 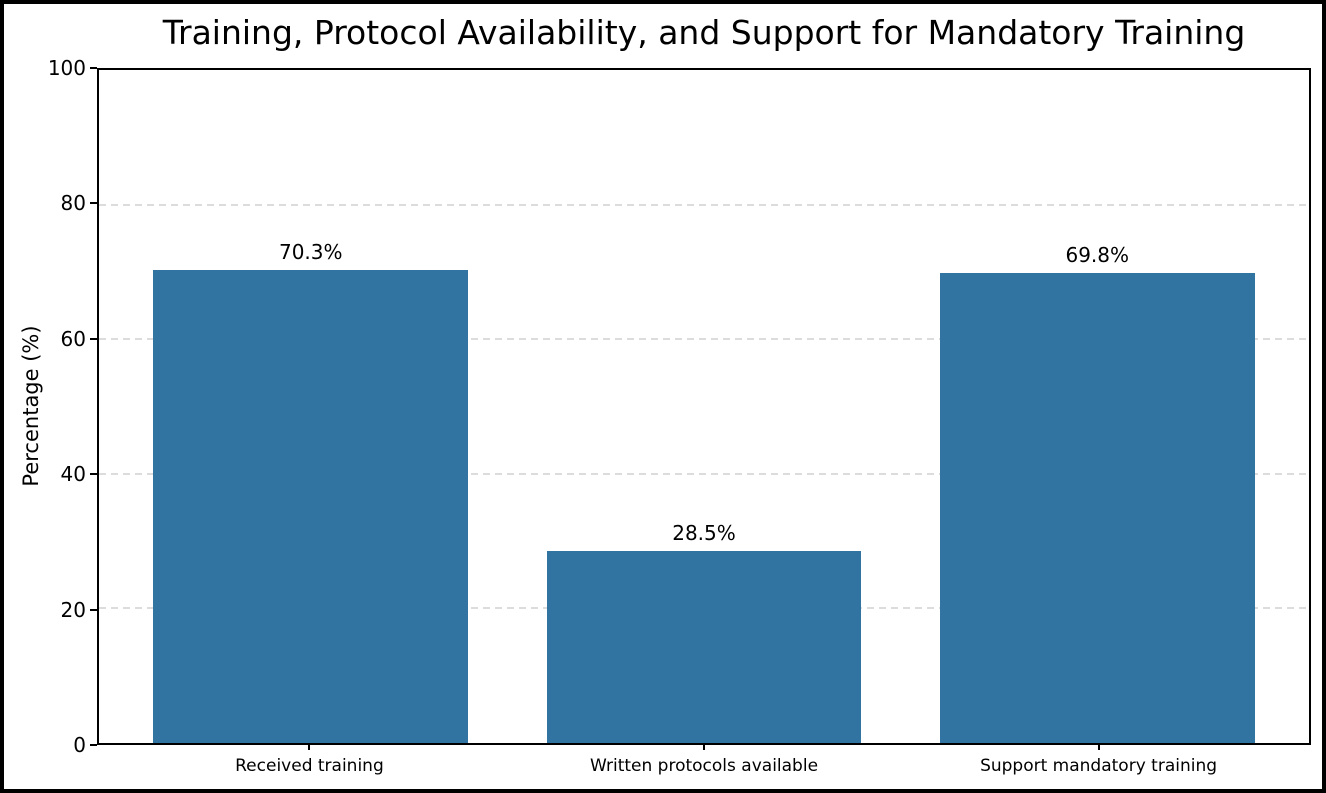 What do you see at coordinates (79, 745) in the screenshot?
I see `y-tick-label: 0` at bounding box center [79, 745].